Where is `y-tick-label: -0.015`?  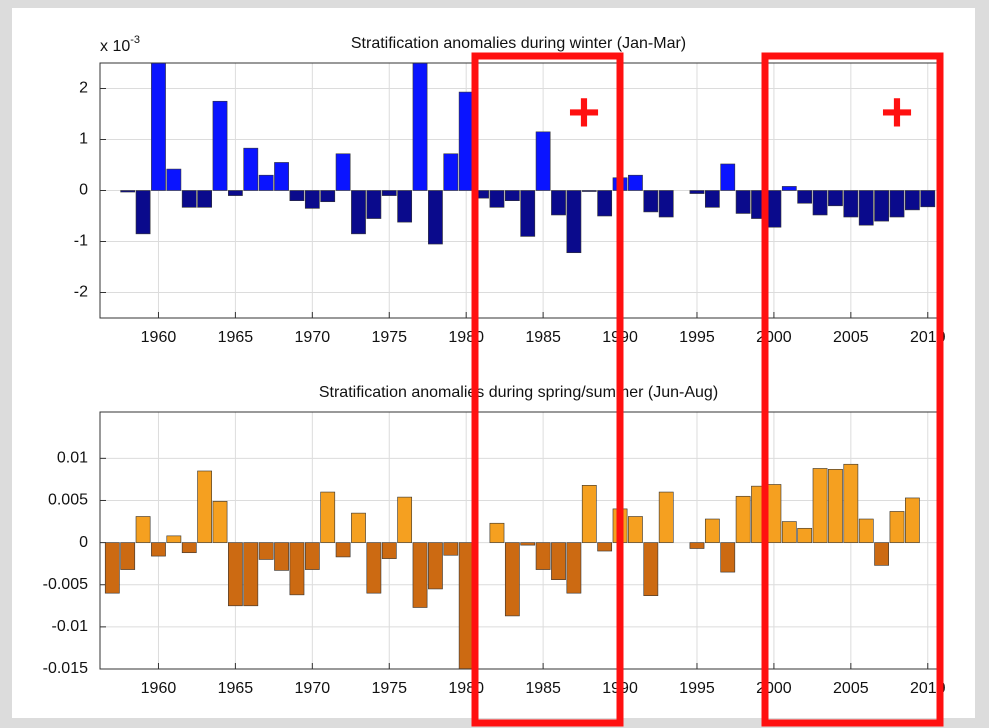 y-tick-label: -0.015 is located at coordinates (65, 668).